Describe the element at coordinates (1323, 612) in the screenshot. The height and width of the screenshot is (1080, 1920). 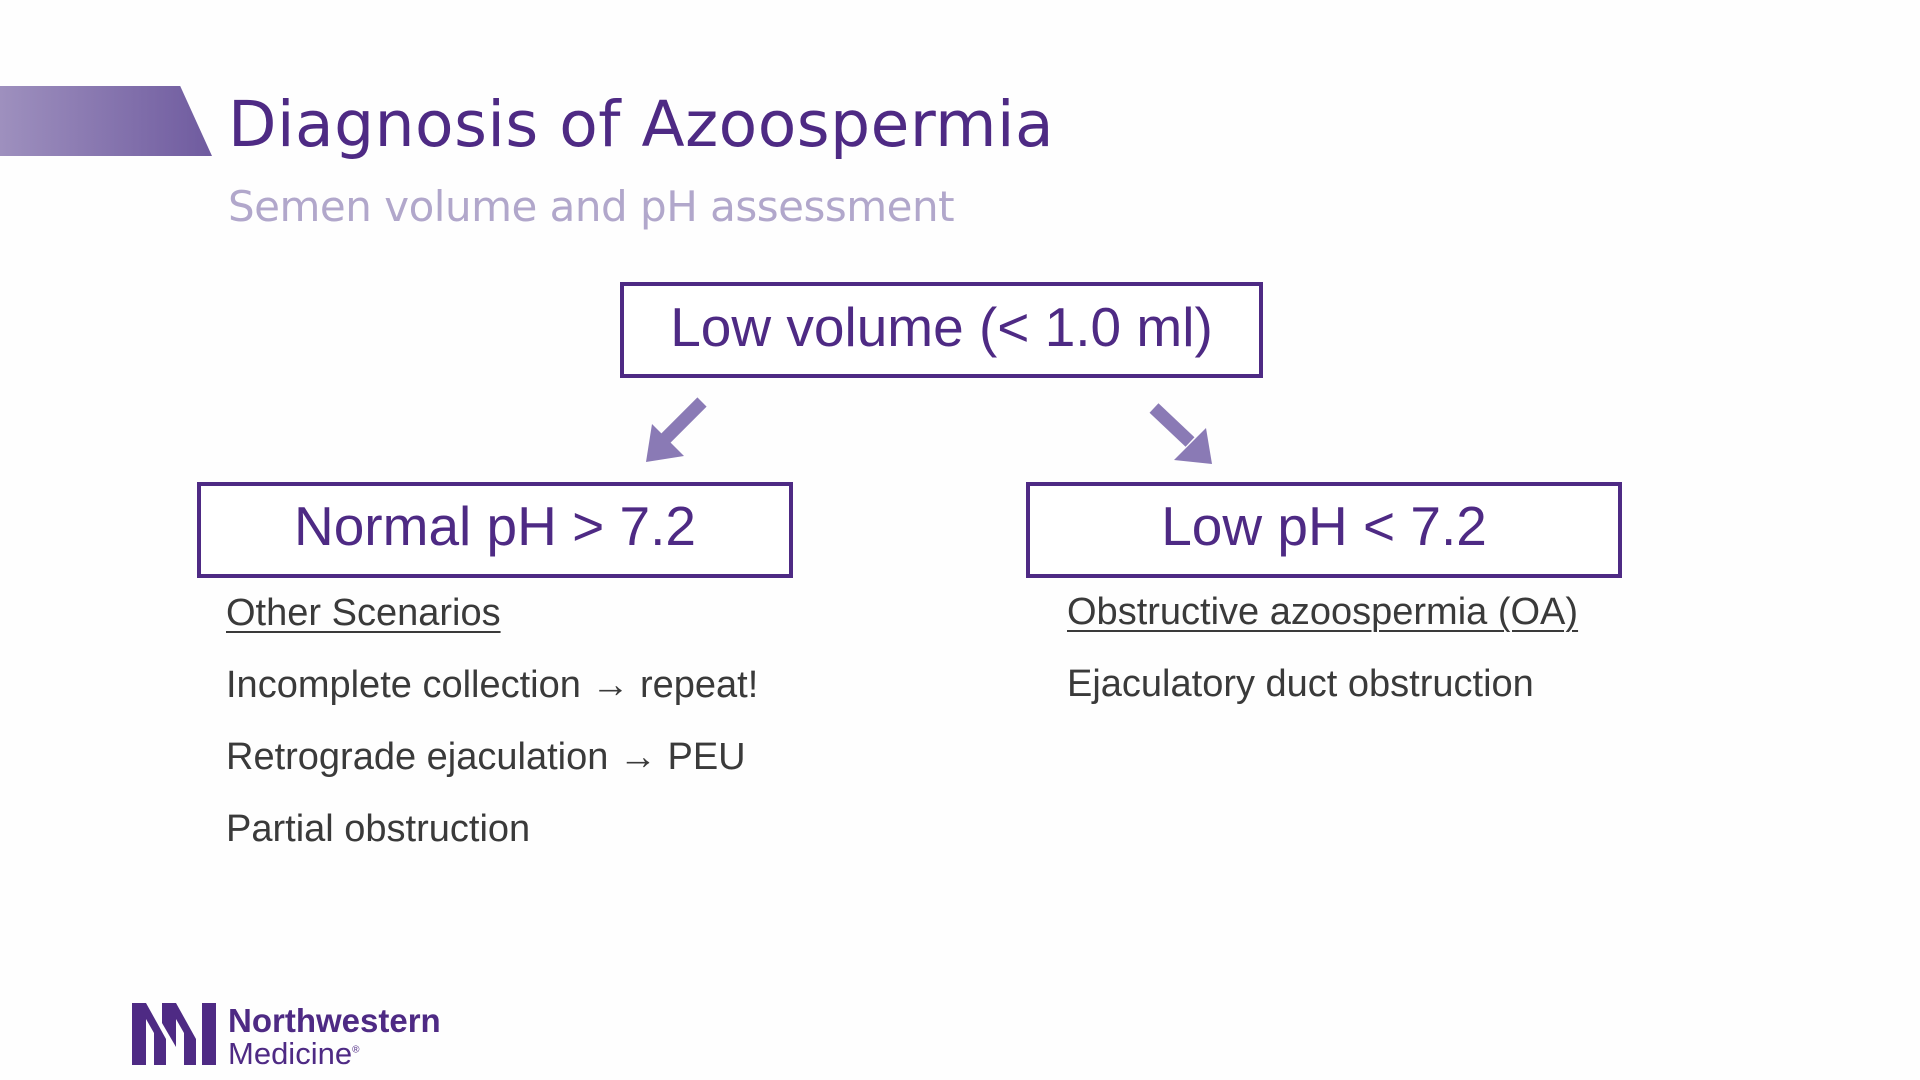
I see `obstructive-azoospermia-heading: Obstructive azoospermia (OA)` at that location.